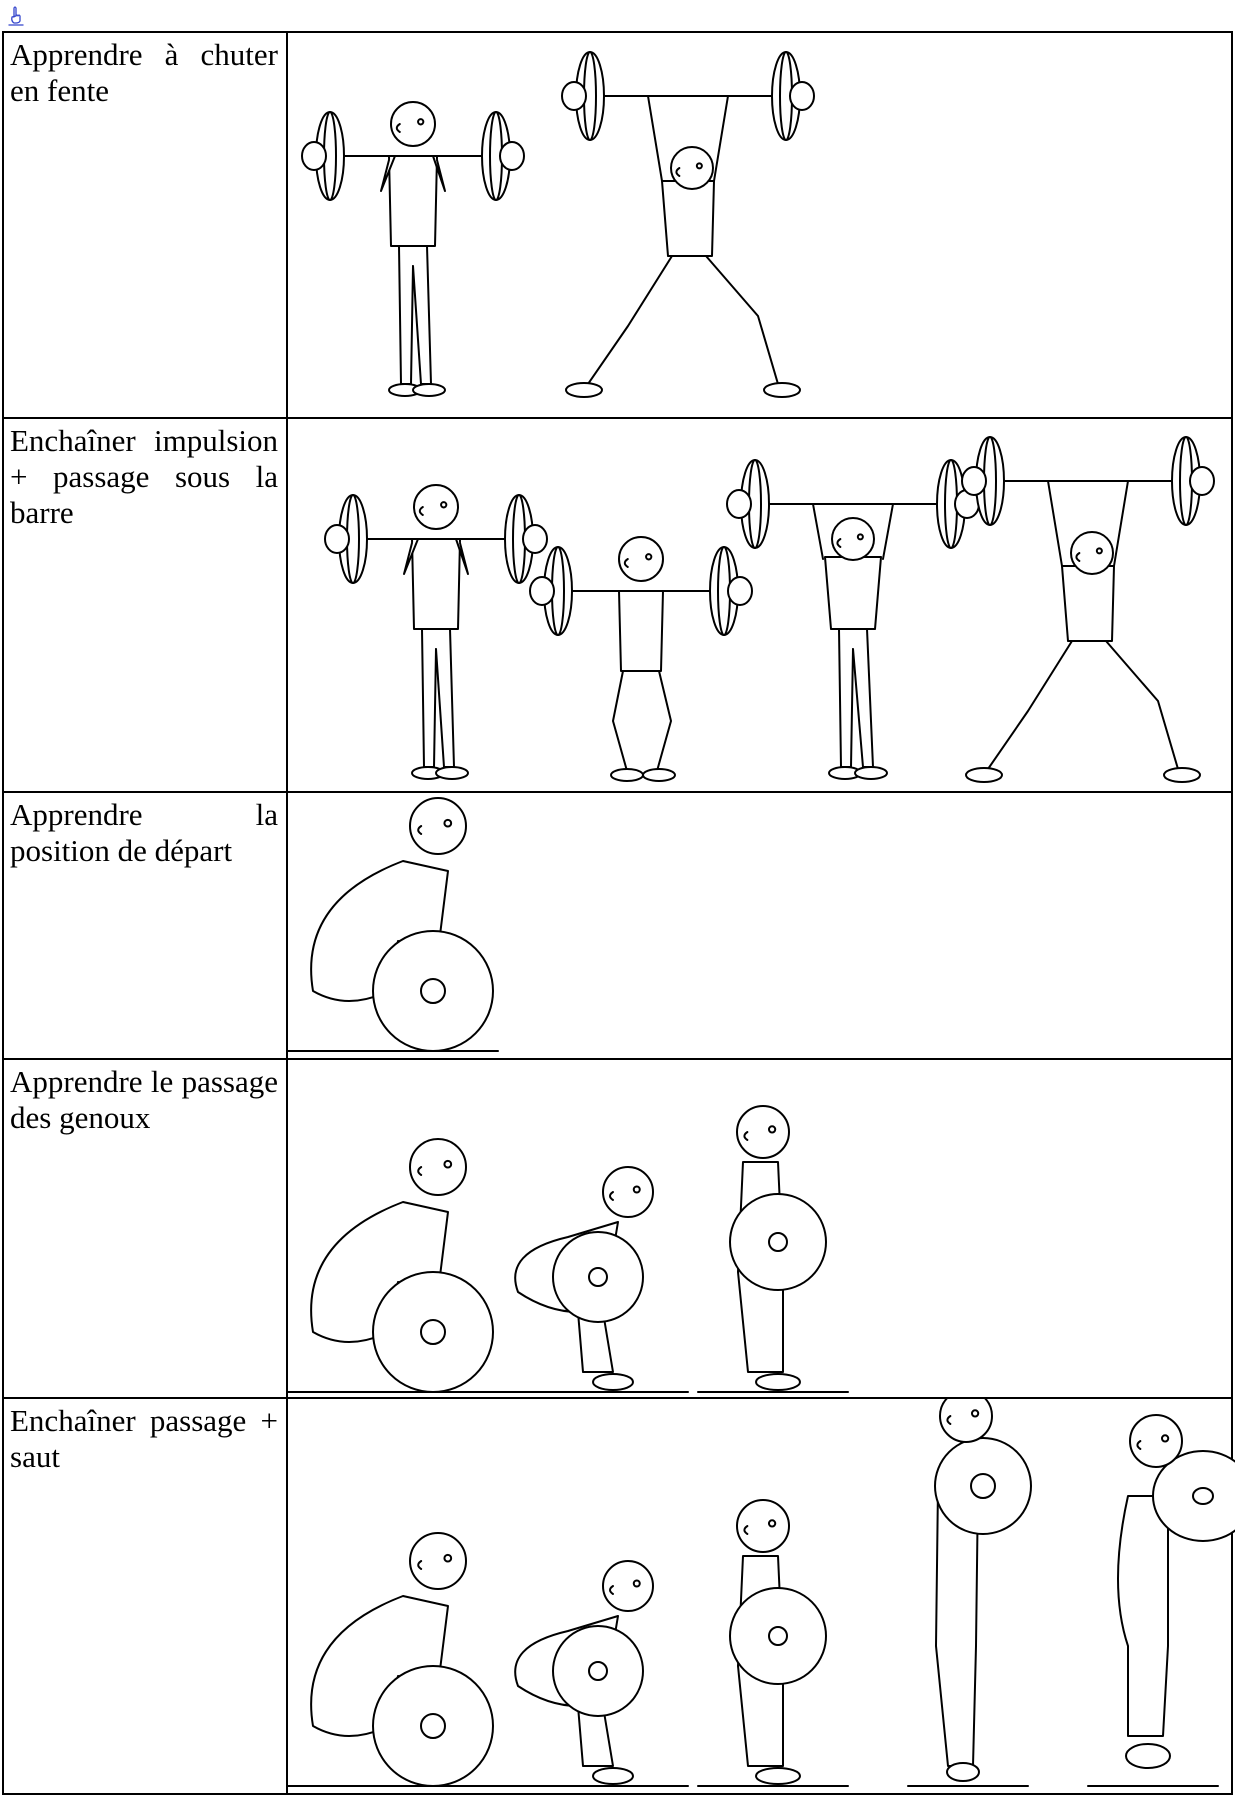 Image resolution: width=1235 pixels, height=1800 pixels. I want to click on exercise-label: Enchaîner passage + saut, so click(145, 1596).